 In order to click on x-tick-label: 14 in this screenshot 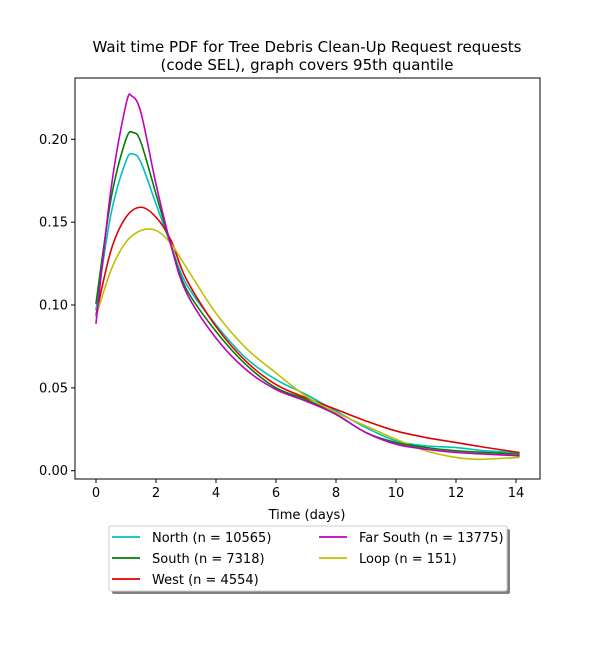, I will do `click(516, 493)`.